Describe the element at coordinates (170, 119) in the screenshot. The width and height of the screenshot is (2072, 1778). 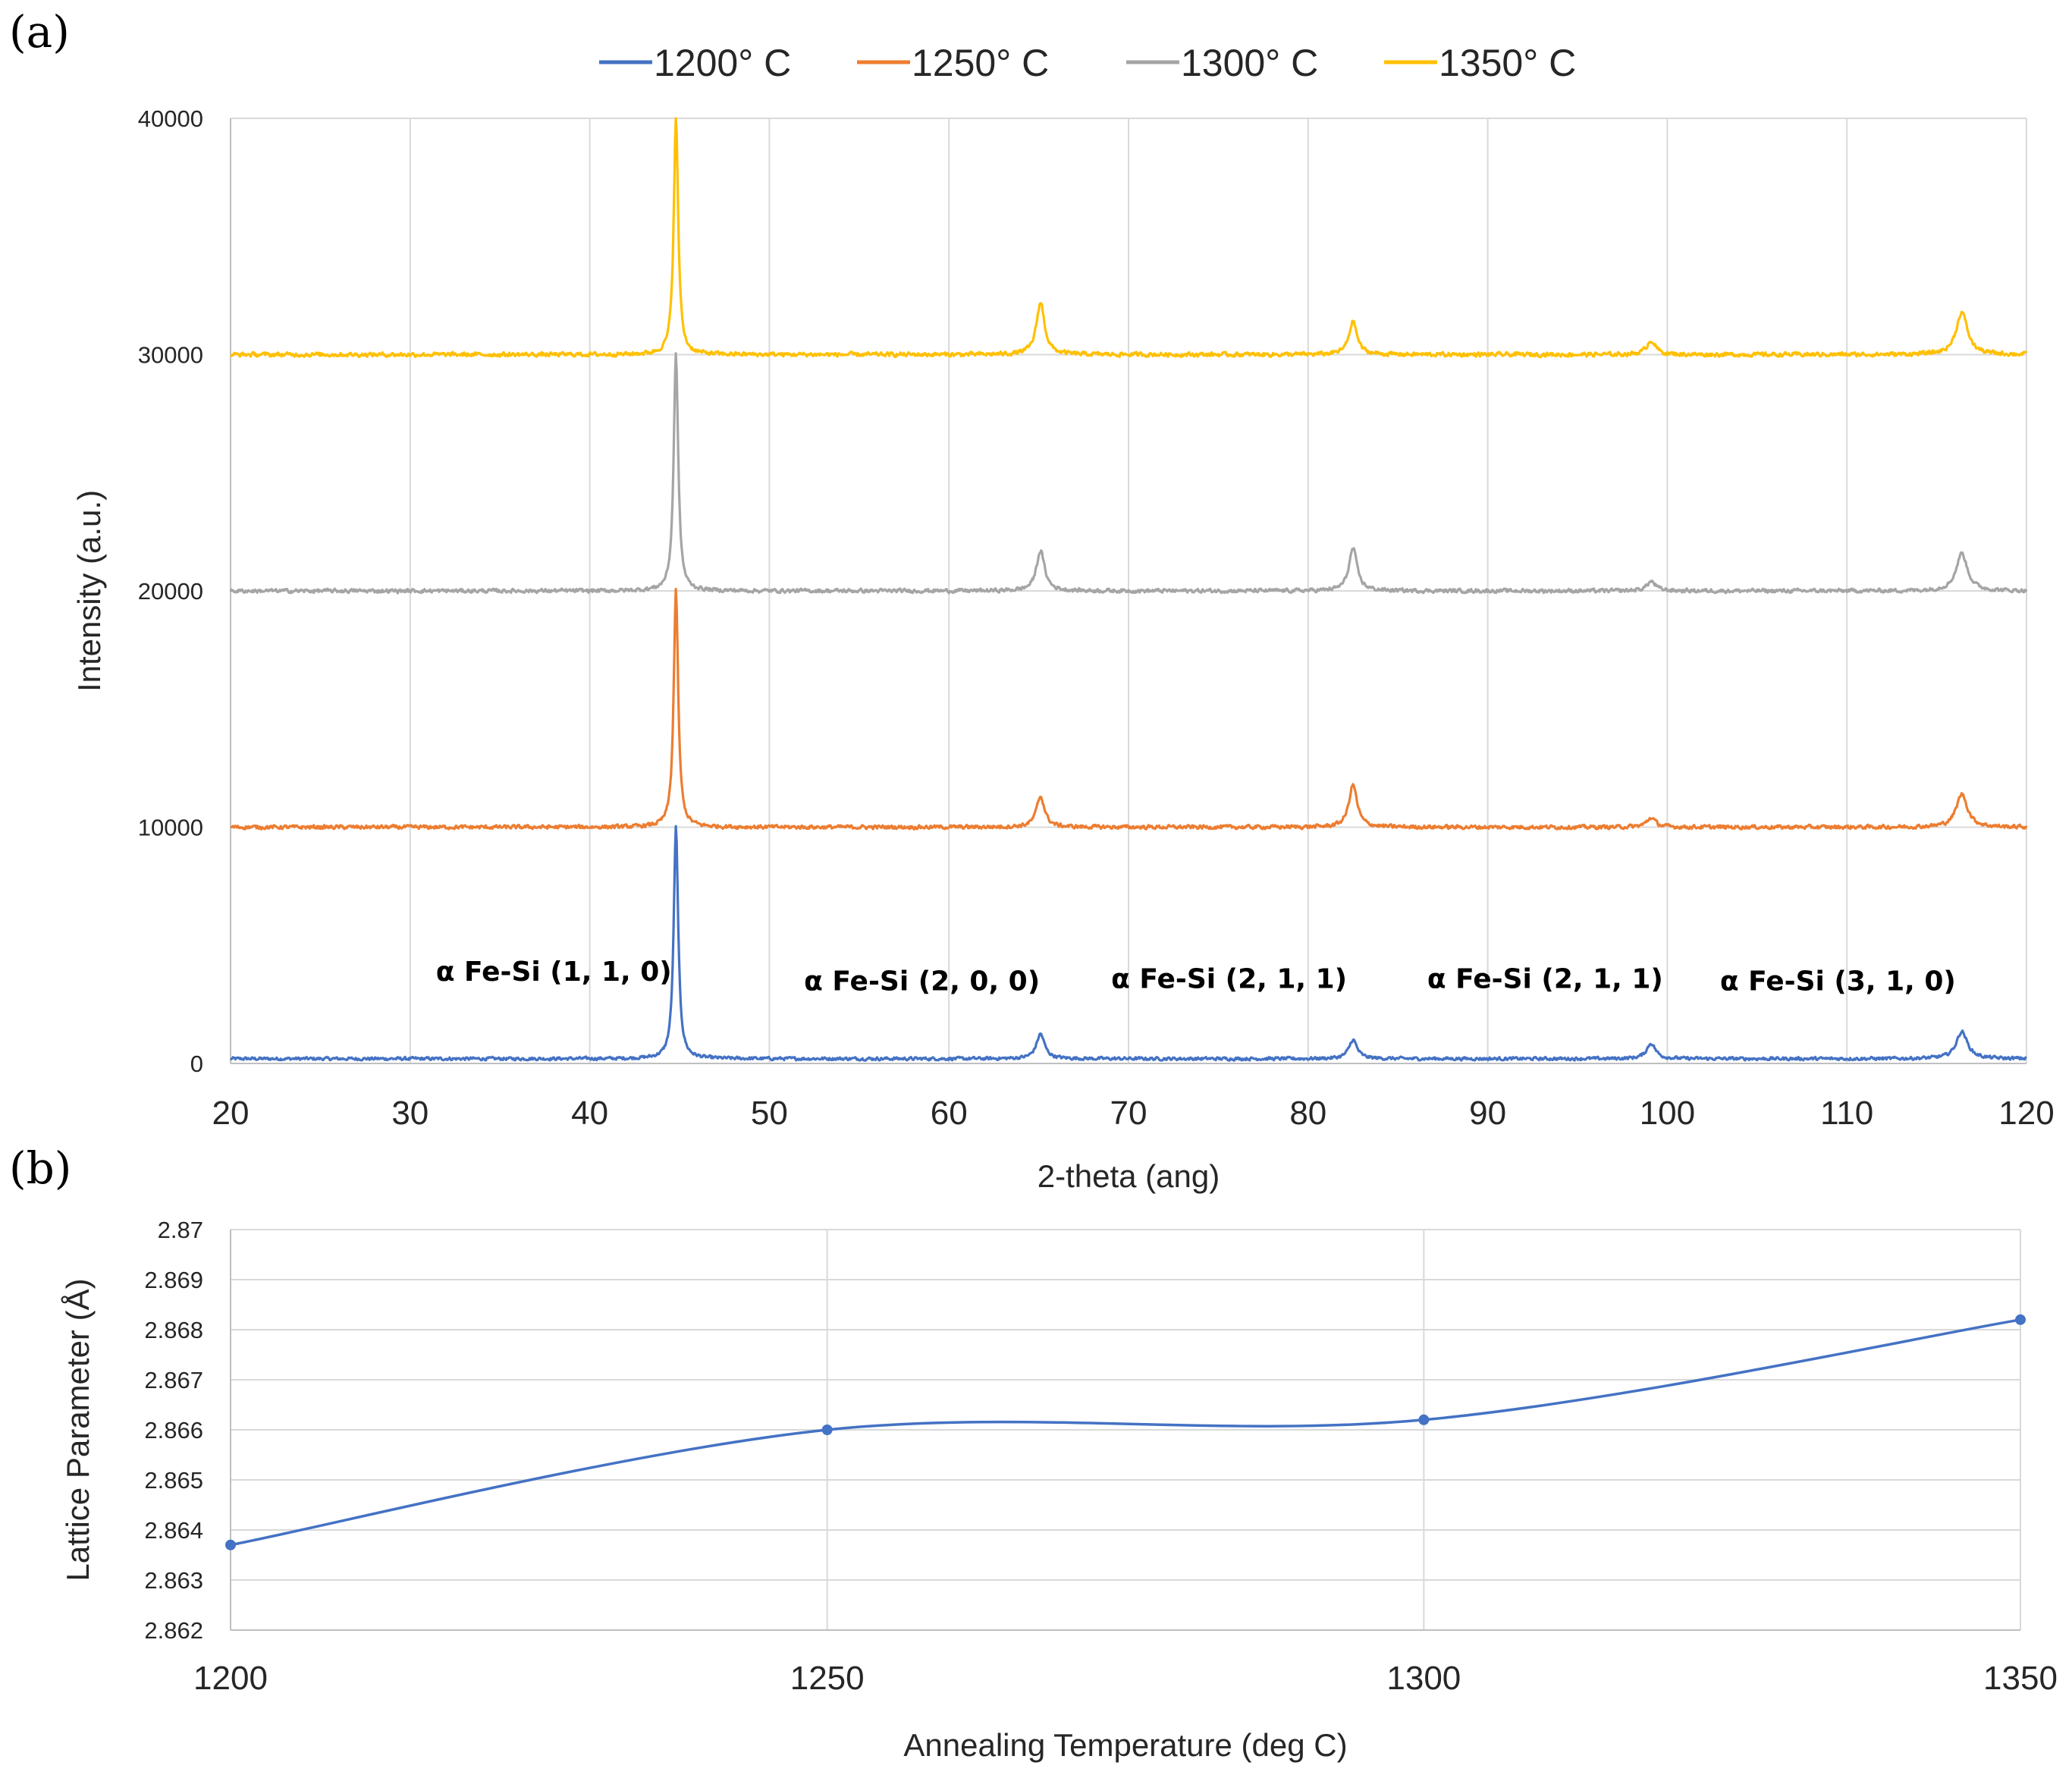
I see `xrd-y-tick: 40000` at that location.